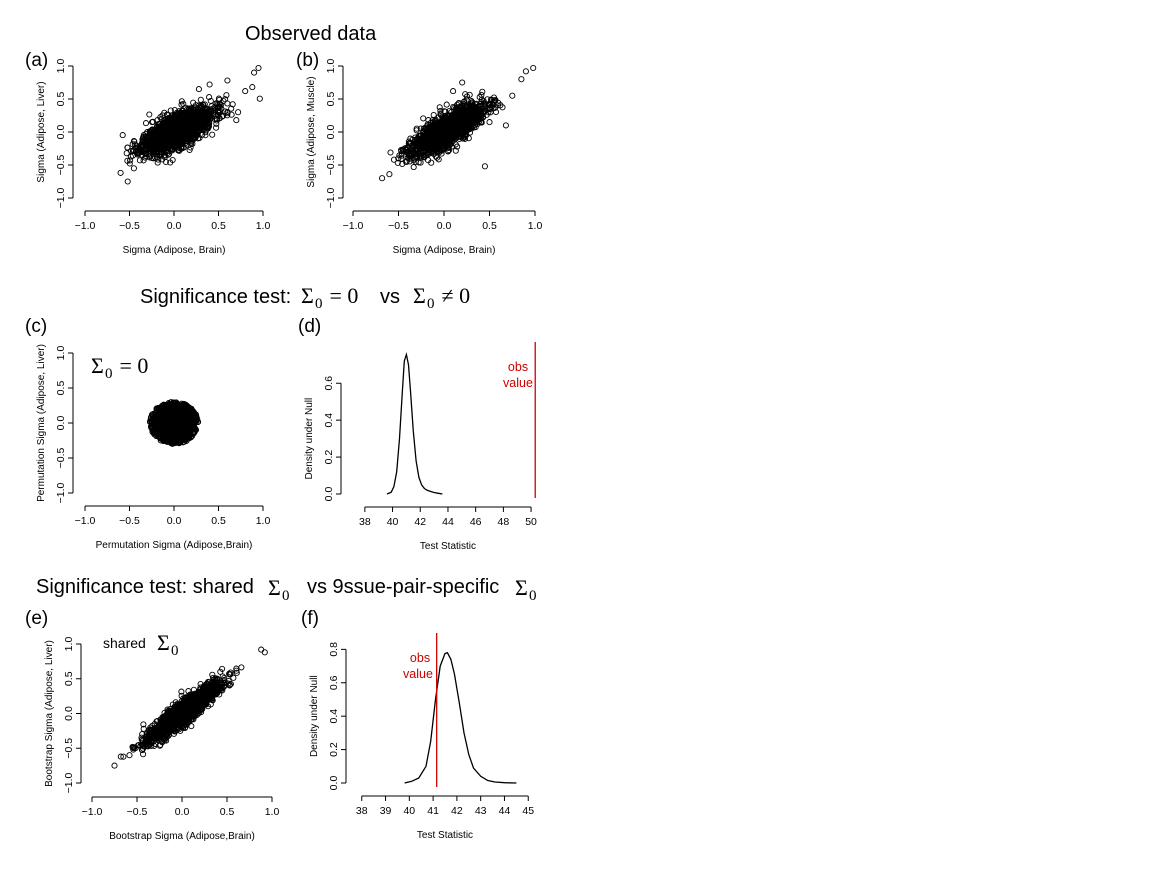 This screenshot has height=872, width=1160. Describe the element at coordinates (390, 297) in the screenshot. I see `sig1-vs: vs` at that location.